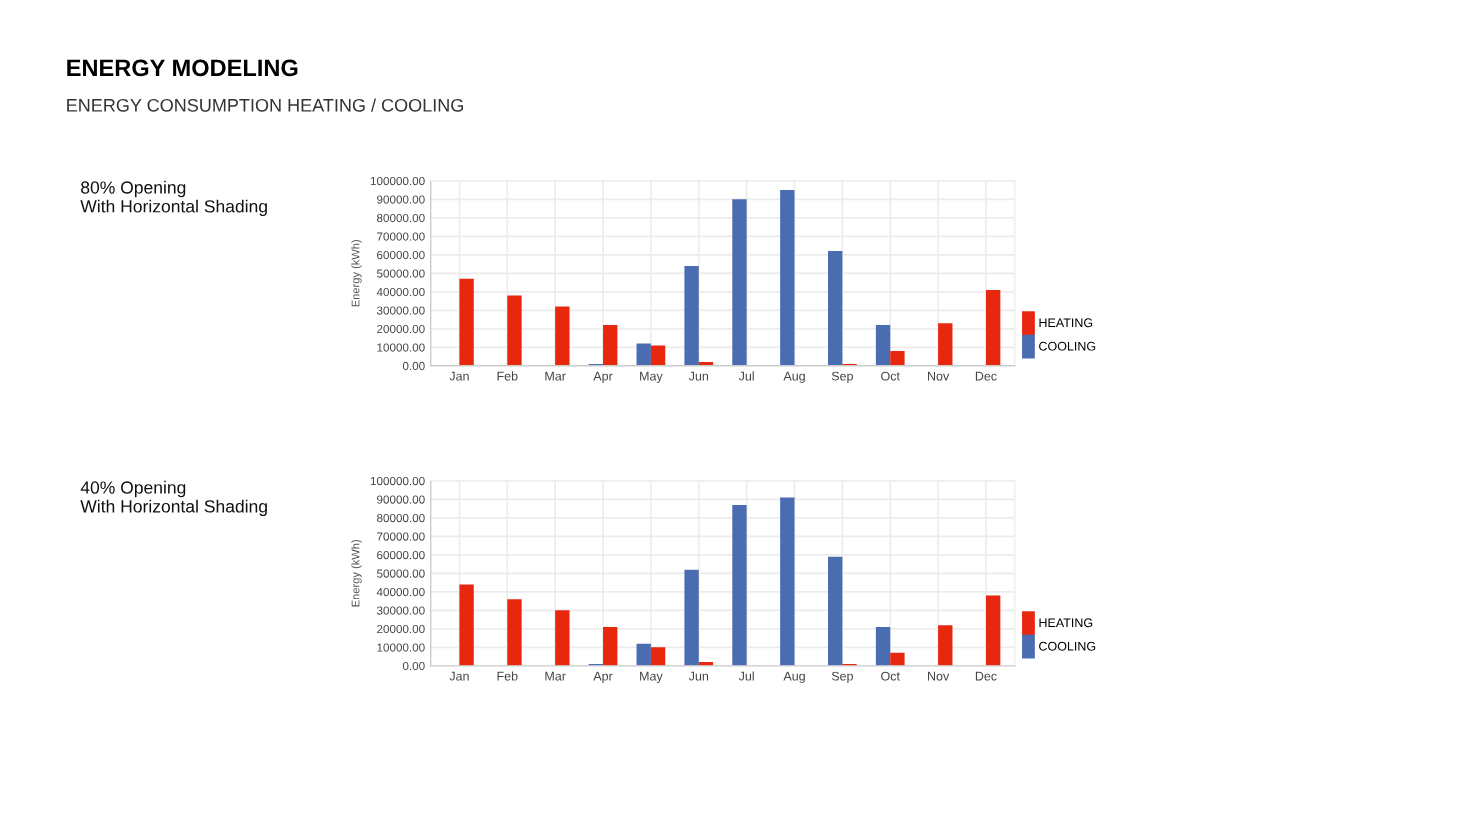 This screenshot has height=822, width=1460. Describe the element at coordinates (173, 198) in the screenshot. I see `text: 80% Opening With Horizontal Shading` at that location.